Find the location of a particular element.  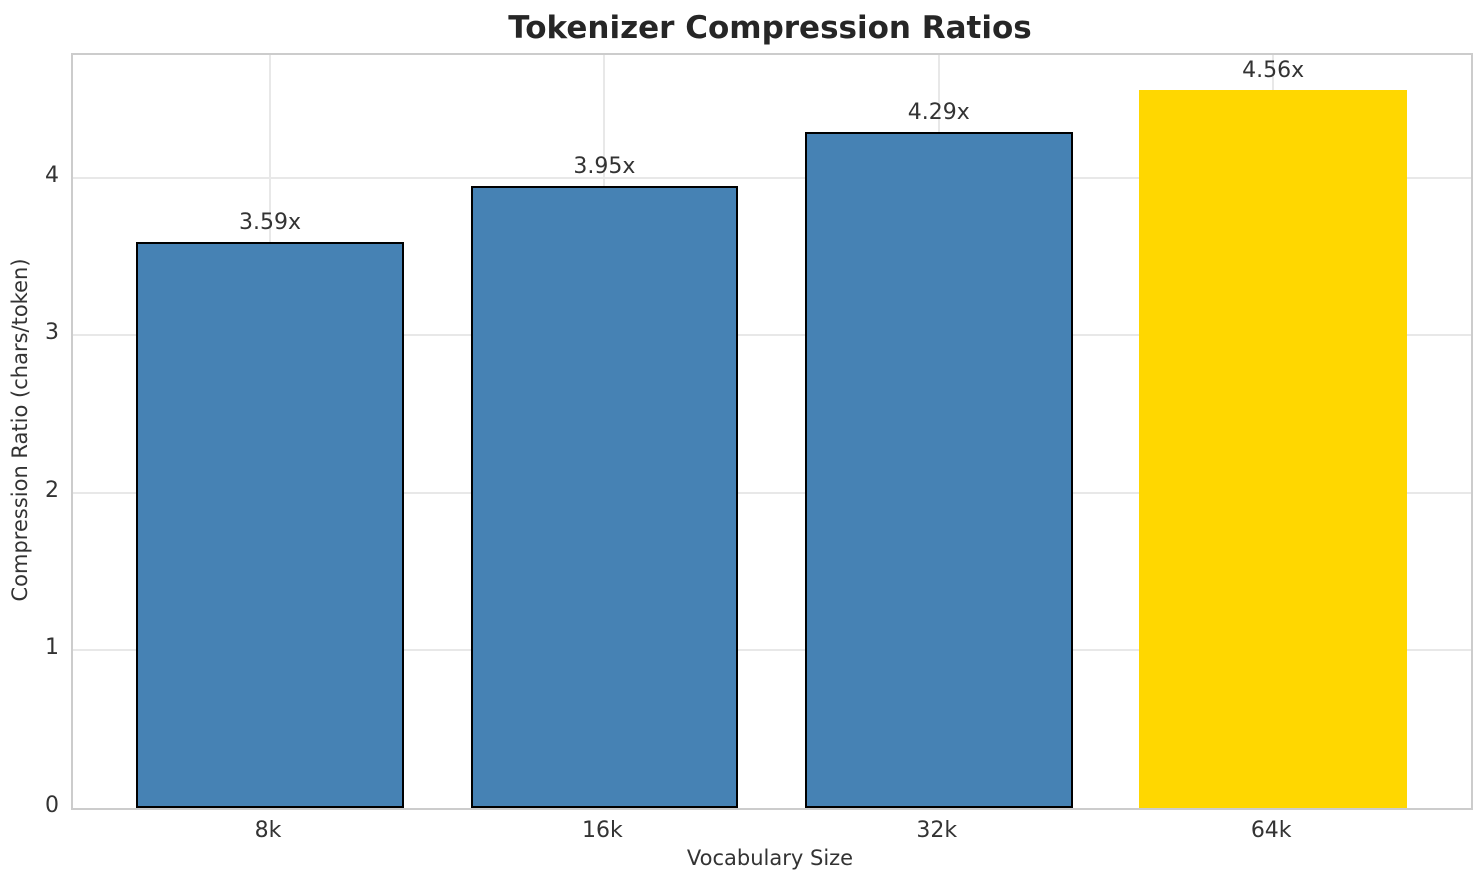

y-tick-label: 4 is located at coordinates (52, 175).